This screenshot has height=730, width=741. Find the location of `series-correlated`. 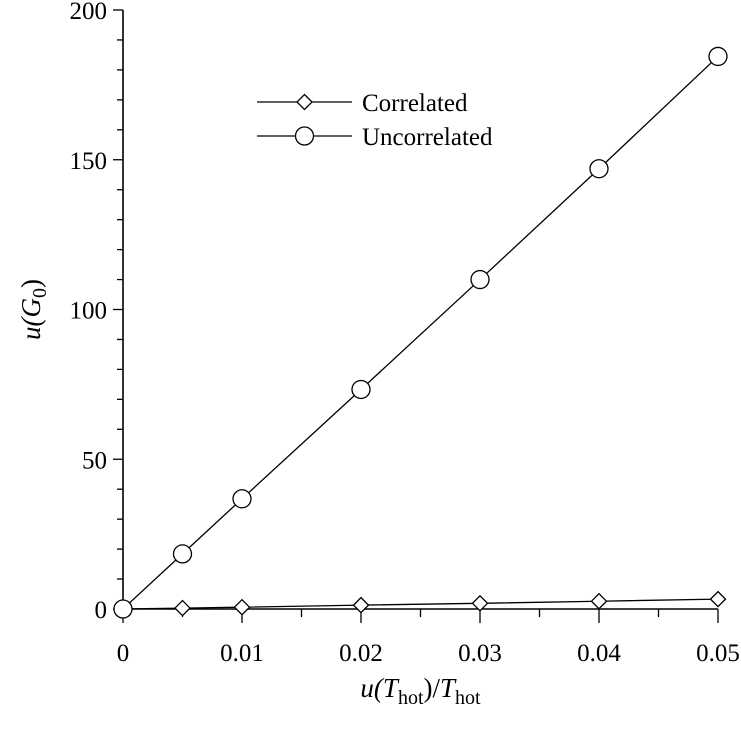

series-correlated is located at coordinates (420, 604).